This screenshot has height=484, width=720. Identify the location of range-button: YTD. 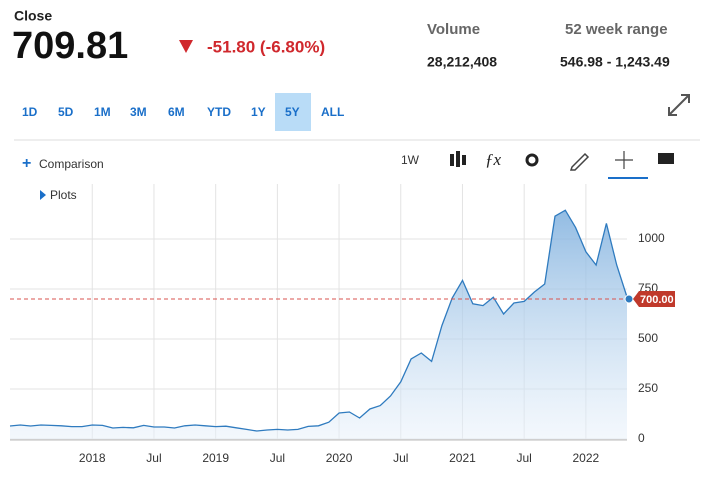
(219, 112).